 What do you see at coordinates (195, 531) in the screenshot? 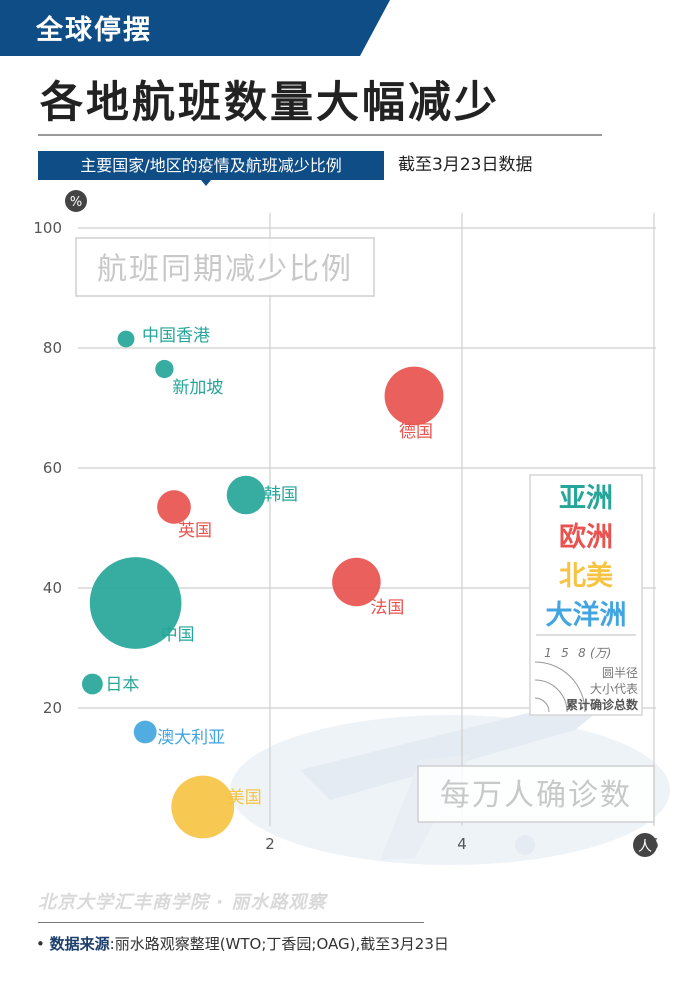
I see `data-label: 英国` at bounding box center [195, 531].